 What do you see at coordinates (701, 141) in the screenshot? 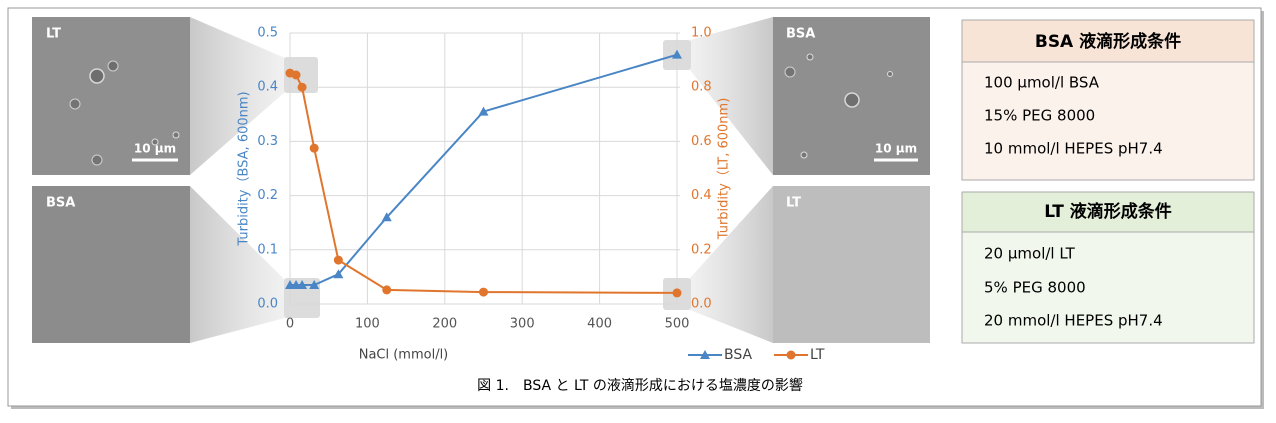
I see `y2-tick-label: 0.6` at bounding box center [701, 141].